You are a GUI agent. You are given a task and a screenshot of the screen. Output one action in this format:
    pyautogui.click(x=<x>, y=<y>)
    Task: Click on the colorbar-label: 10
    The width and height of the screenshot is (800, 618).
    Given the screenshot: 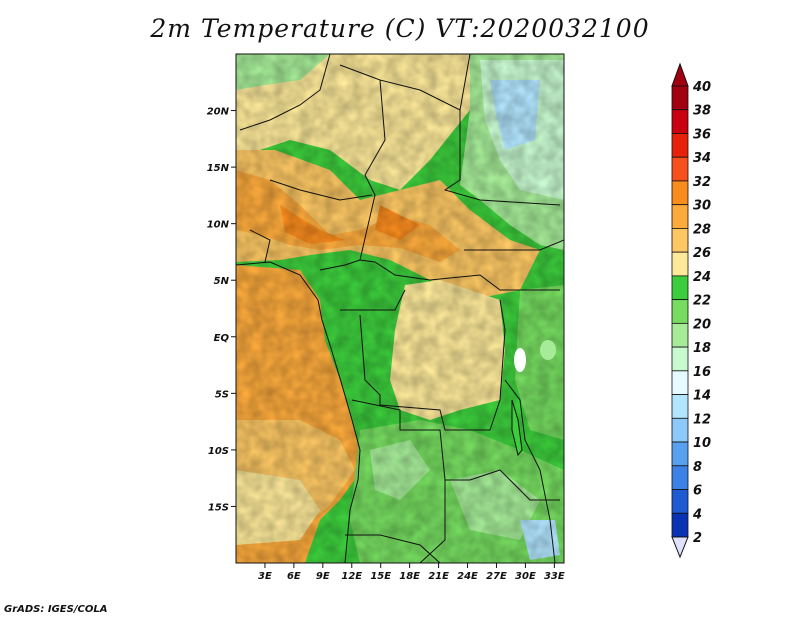 What is the action you would take?
    pyautogui.click(x=702, y=443)
    